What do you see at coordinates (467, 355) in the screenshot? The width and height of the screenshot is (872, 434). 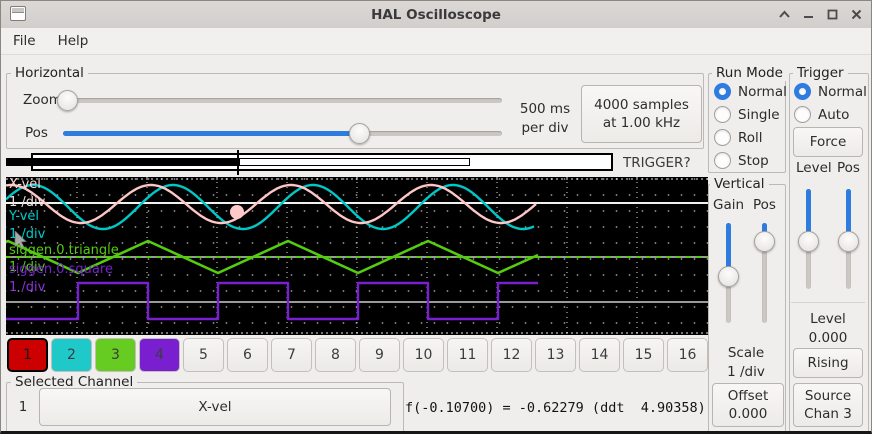 I see `channel-button-11: 11` at bounding box center [467, 355].